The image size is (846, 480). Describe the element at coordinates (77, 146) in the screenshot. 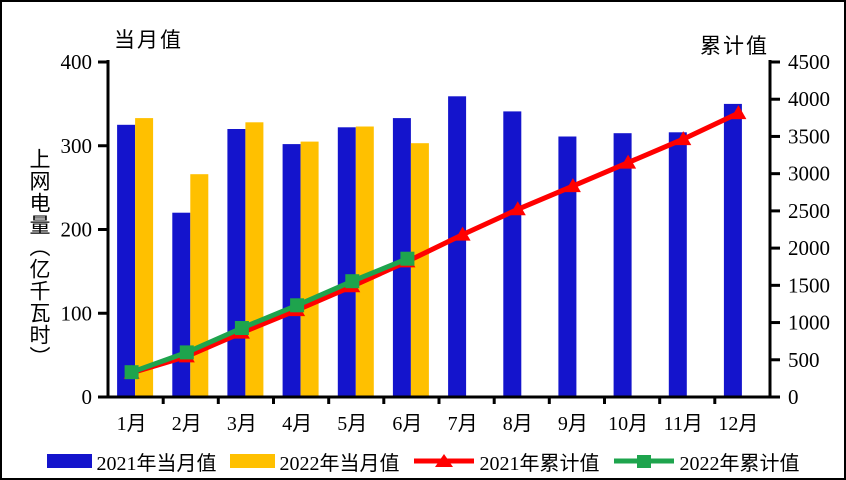

I see `left-axis-tick-label: 300` at that location.